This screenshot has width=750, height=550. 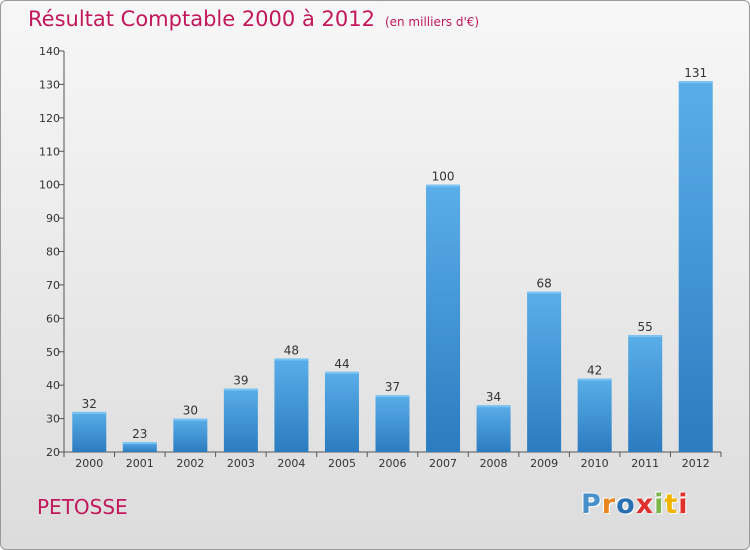 What do you see at coordinates (645, 327) in the screenshot?
I see `value-label-2011: 55` at bounding box center [645, 327].